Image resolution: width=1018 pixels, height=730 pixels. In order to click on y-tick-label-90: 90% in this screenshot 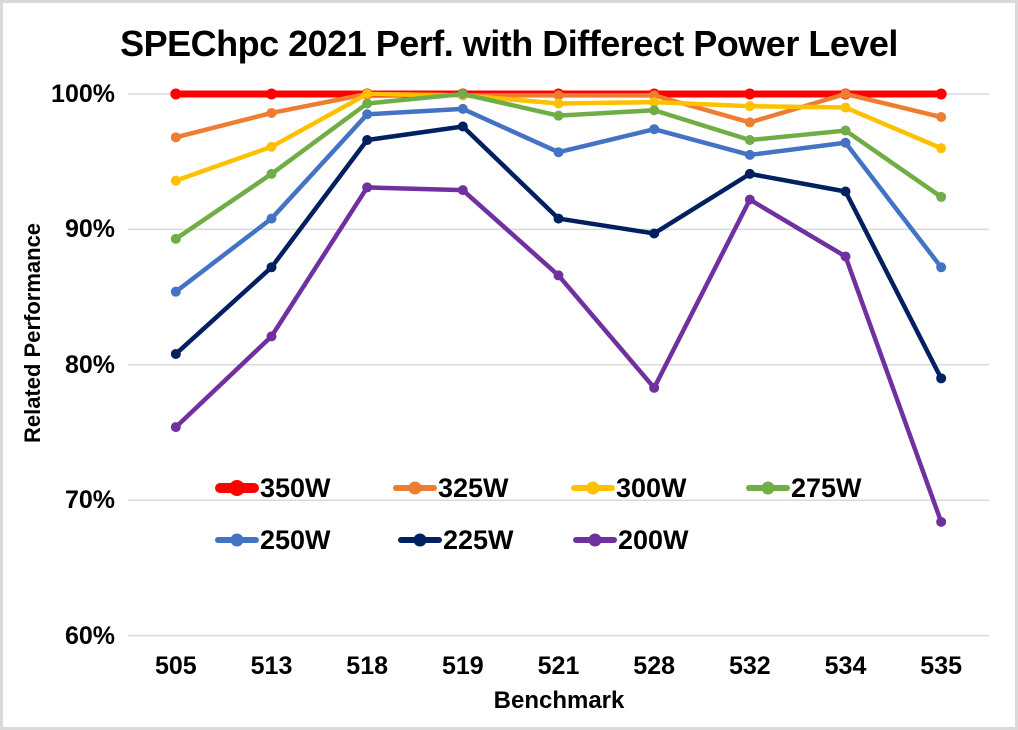, I will do `click(89, 229)`.